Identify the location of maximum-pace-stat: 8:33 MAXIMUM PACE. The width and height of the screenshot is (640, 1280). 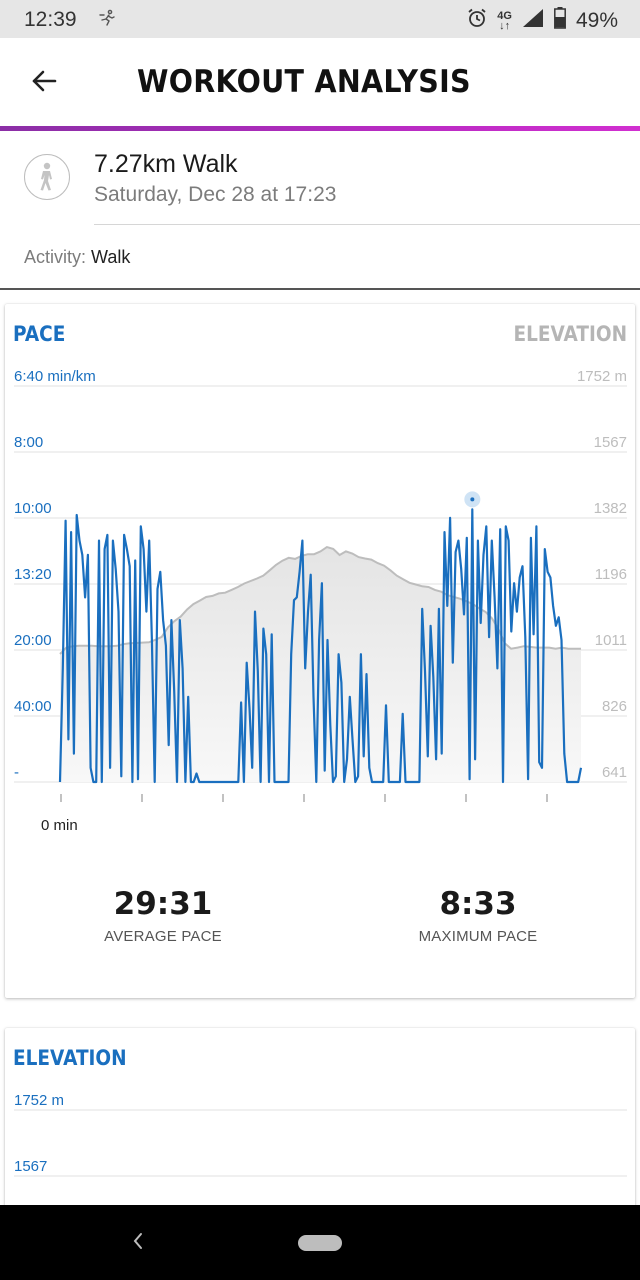
(478, 915).